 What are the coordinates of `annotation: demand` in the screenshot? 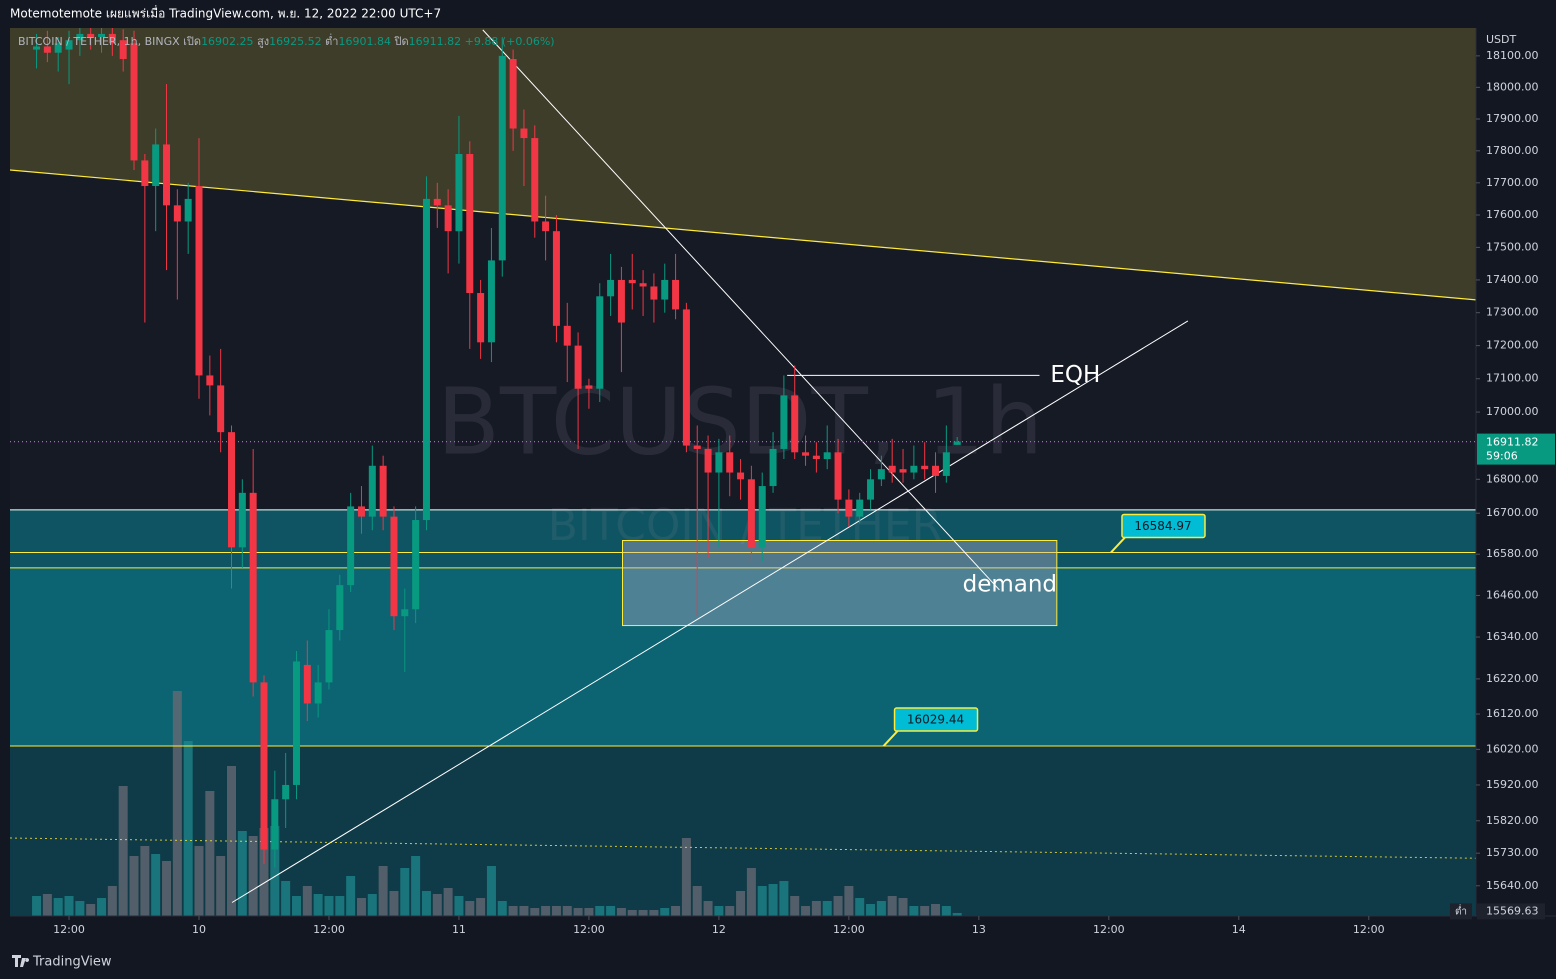 It's located at (1010, 585).